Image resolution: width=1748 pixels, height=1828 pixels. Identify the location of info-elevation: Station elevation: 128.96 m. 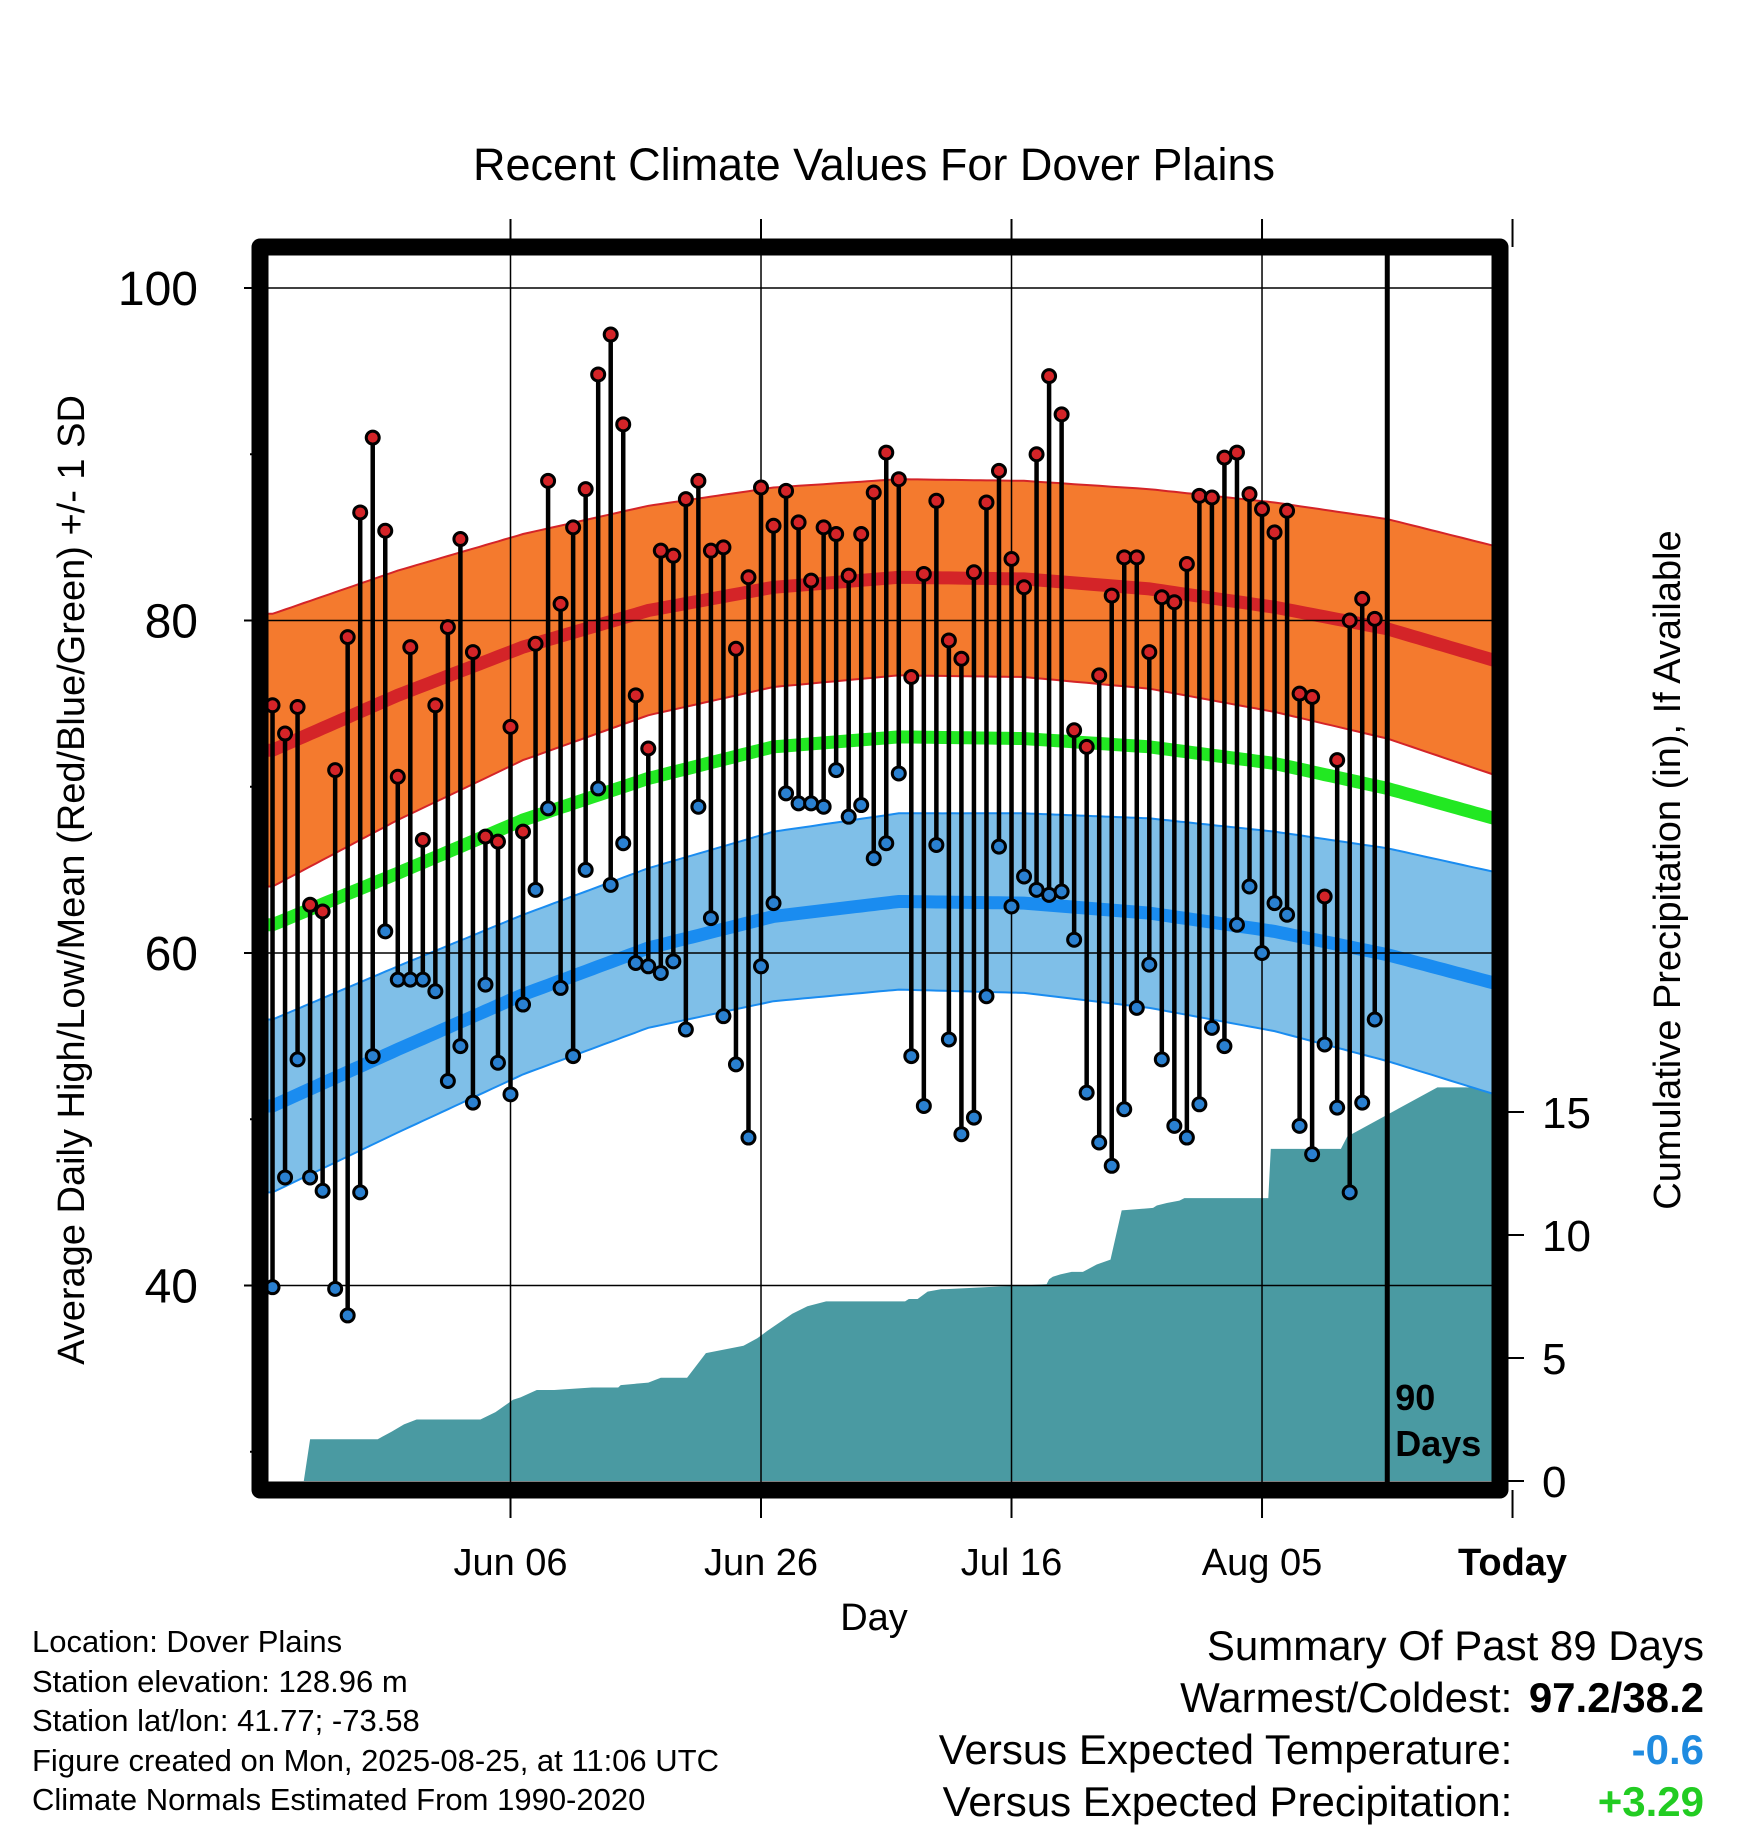
(220, 1681).